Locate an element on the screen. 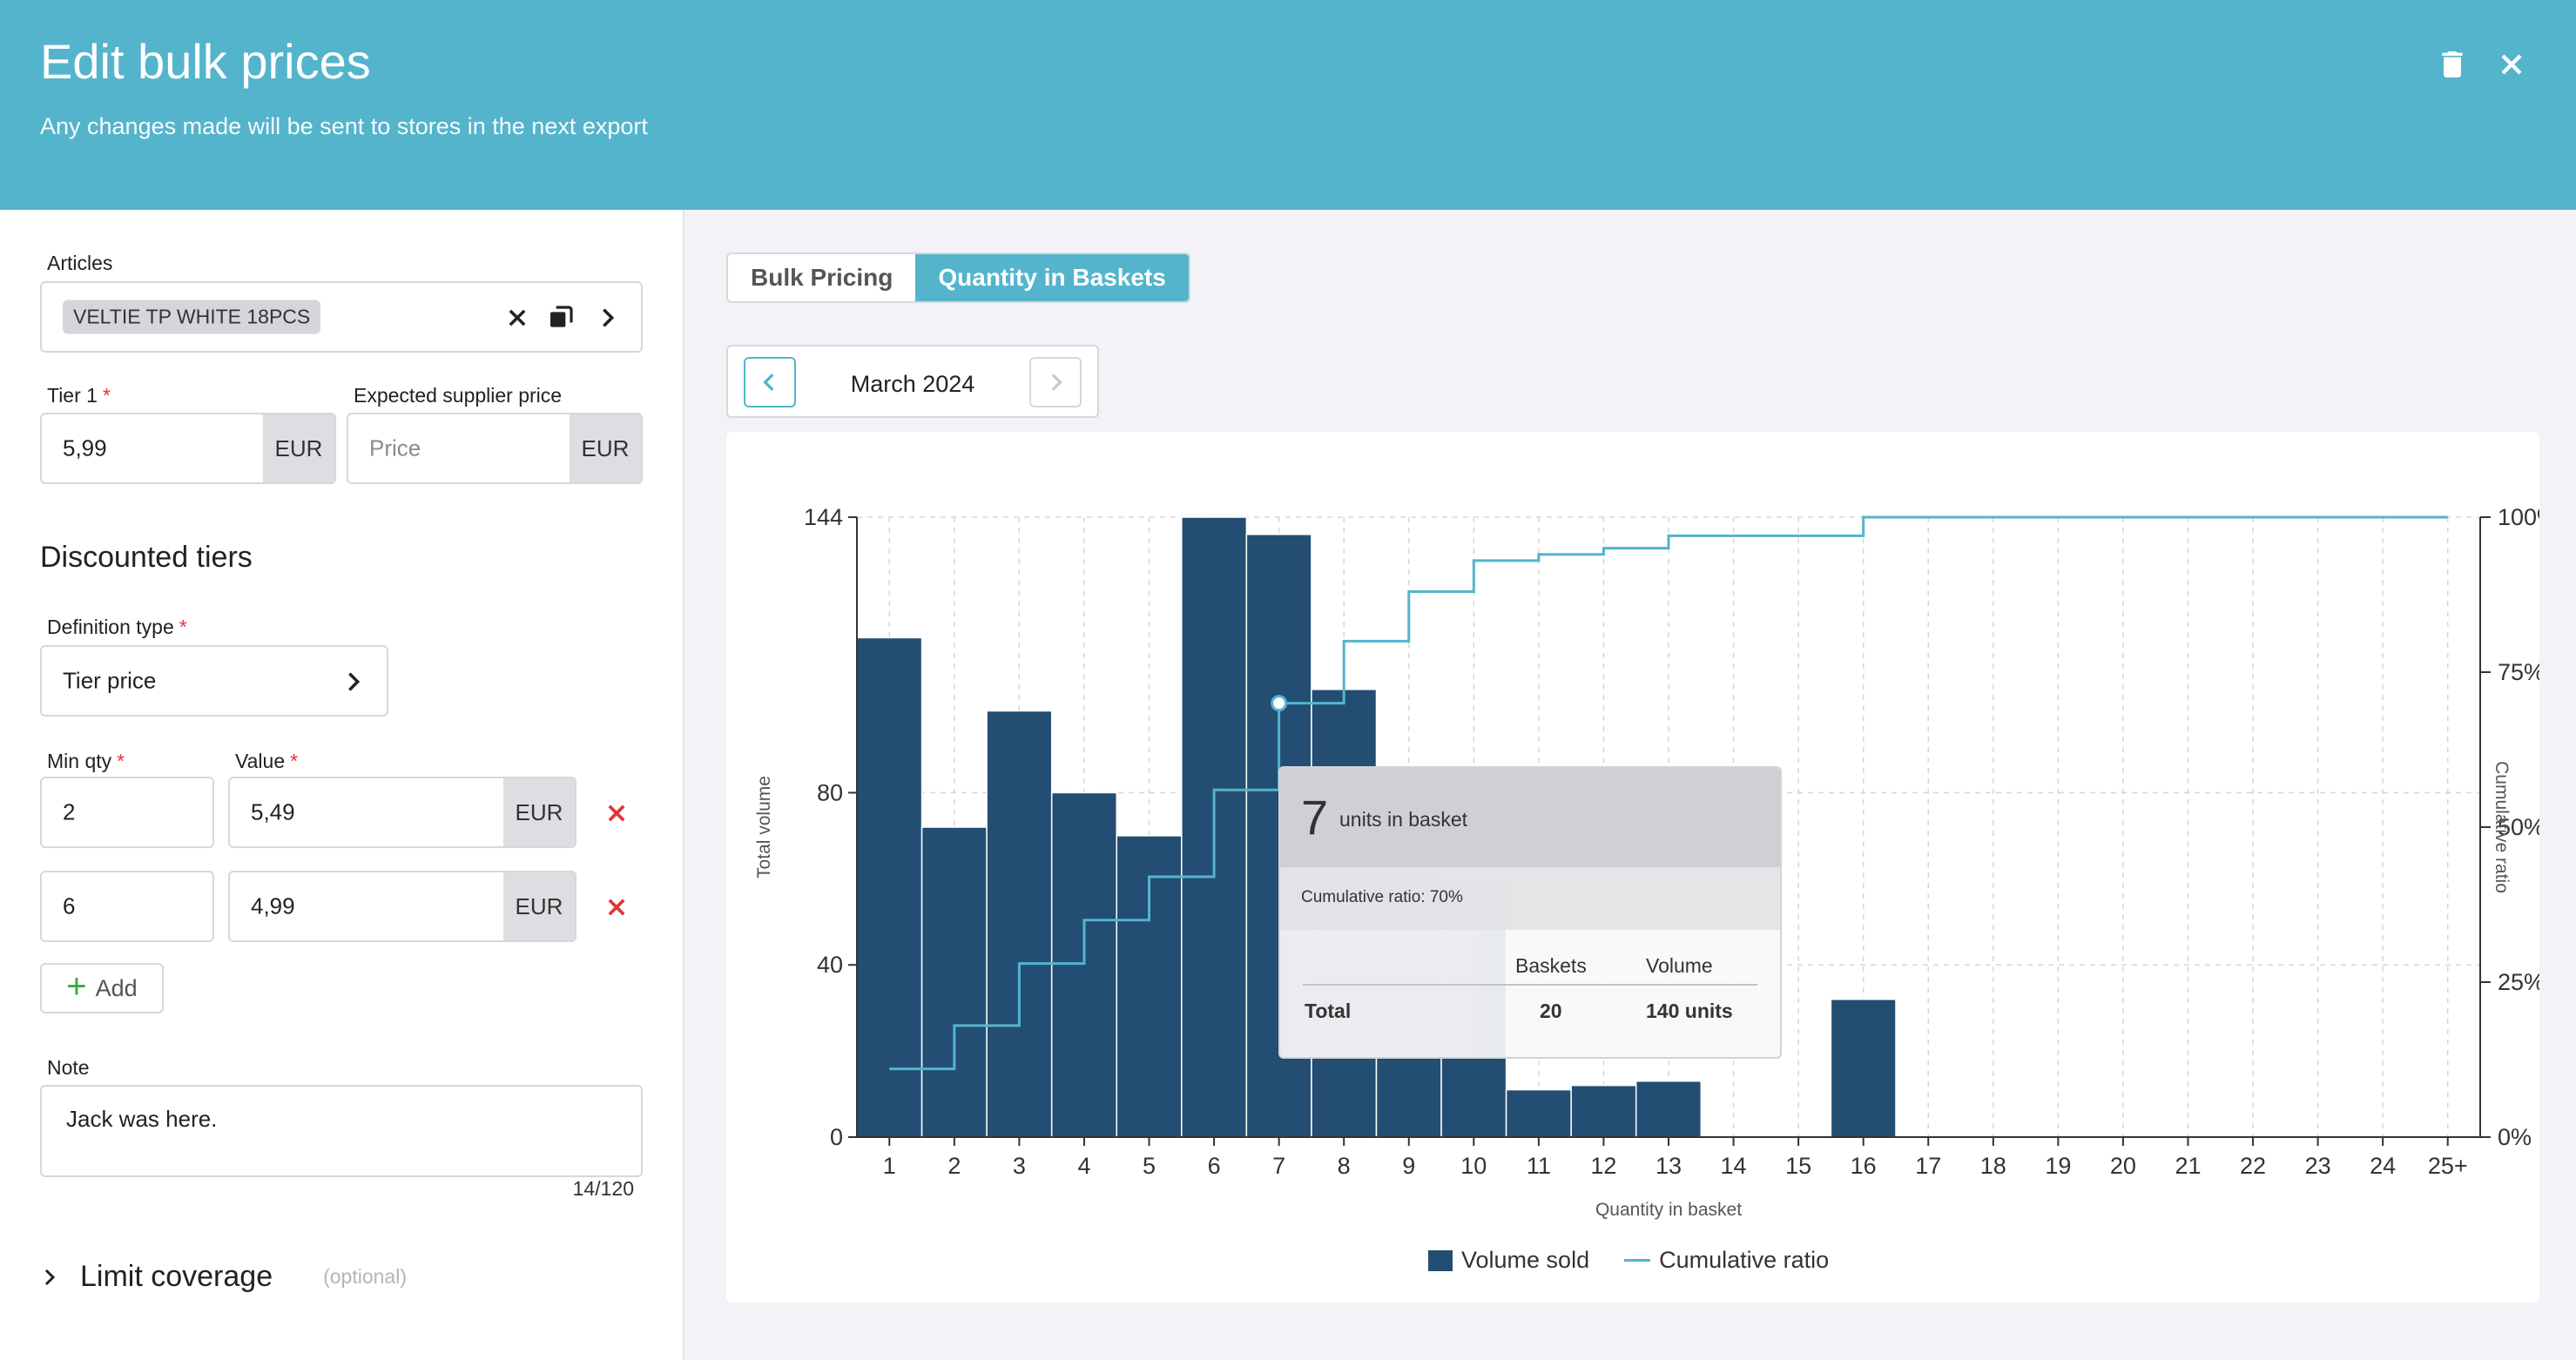 Image resolution: width=2576 pixels, height=1360 pixels. y2-tick-label: 75% is located at coordinates (2519, 672).